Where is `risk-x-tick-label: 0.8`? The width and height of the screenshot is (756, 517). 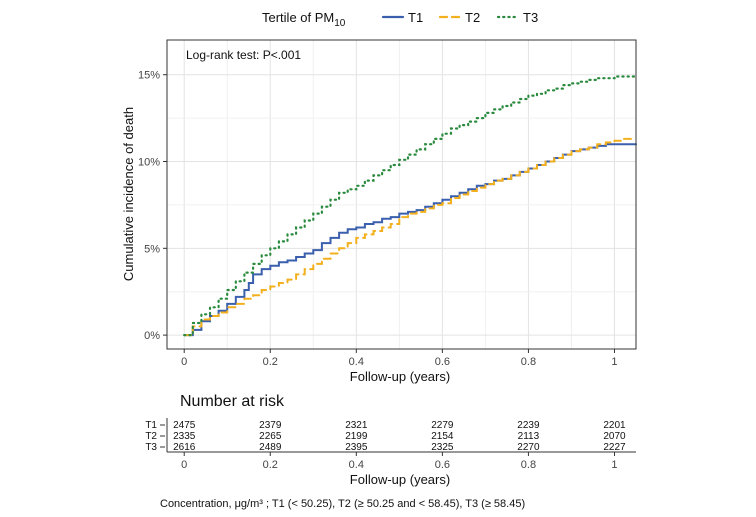 risk-x-tick-label: 0.8 is located at coordinates (528, 465).